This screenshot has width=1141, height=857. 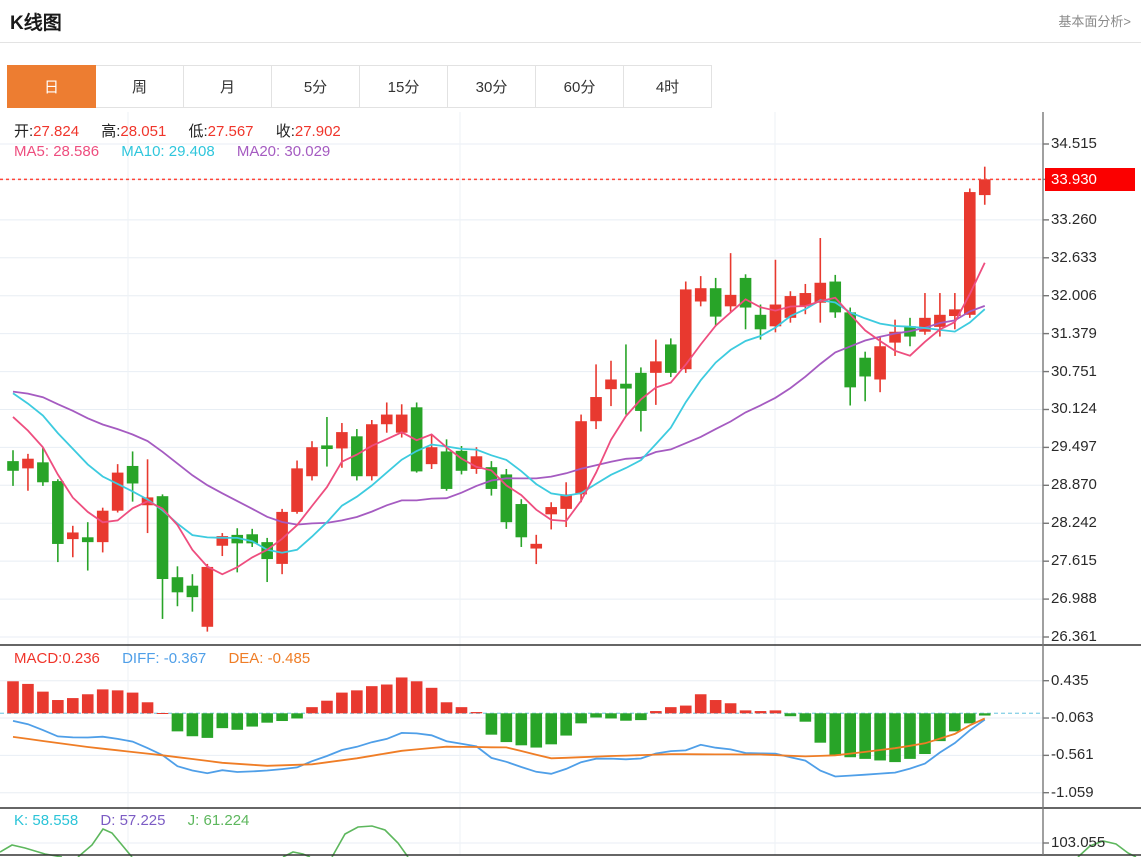 I want to click on open-value: 27.824, so click(x=56, y=131).